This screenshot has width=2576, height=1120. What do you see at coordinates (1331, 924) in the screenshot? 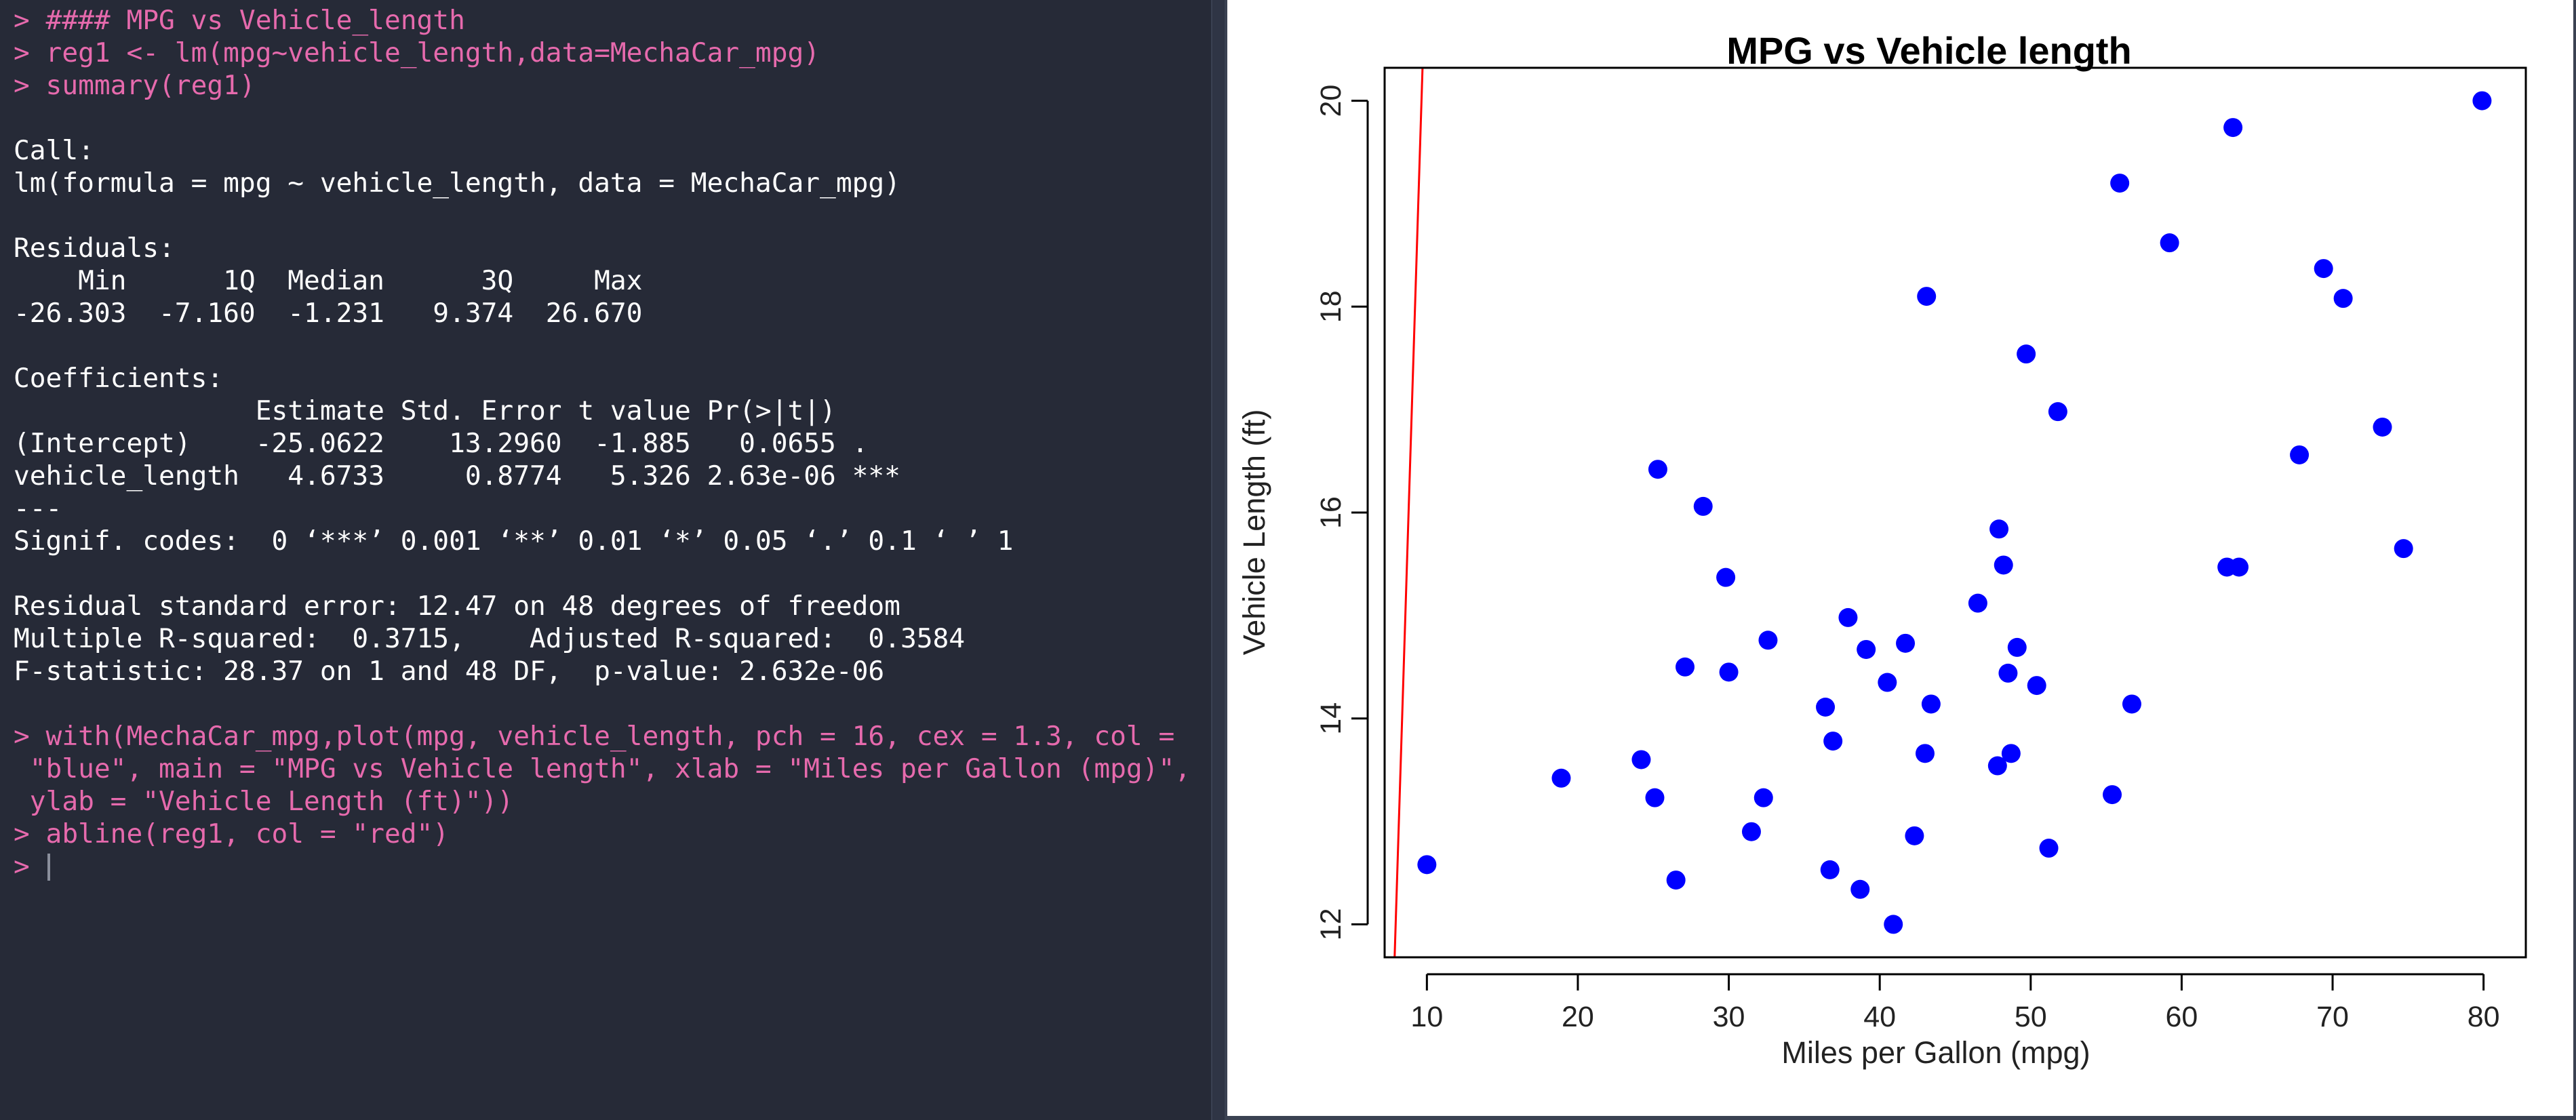
I see `y-tick-label: 12` at bounding box center [1331, 924].